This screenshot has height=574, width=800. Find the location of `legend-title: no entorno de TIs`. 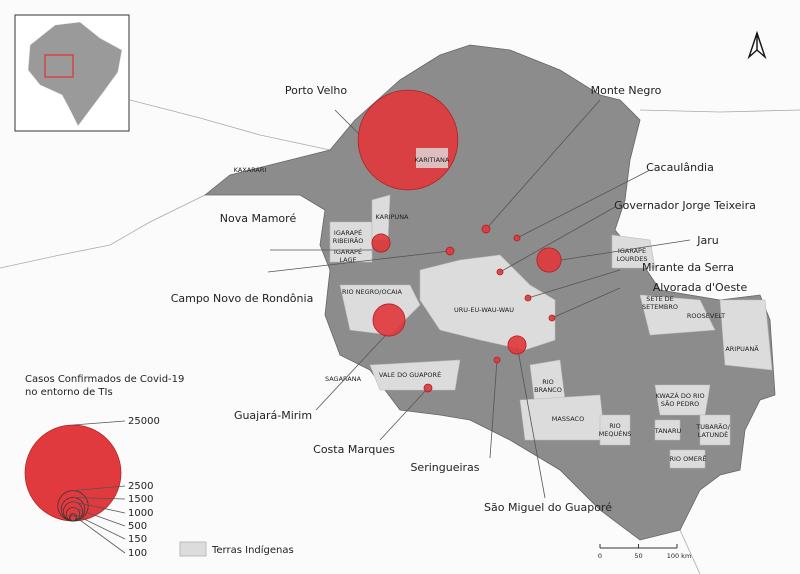

legend-title: no entorno de TIs is located at coordinates (69, 392).